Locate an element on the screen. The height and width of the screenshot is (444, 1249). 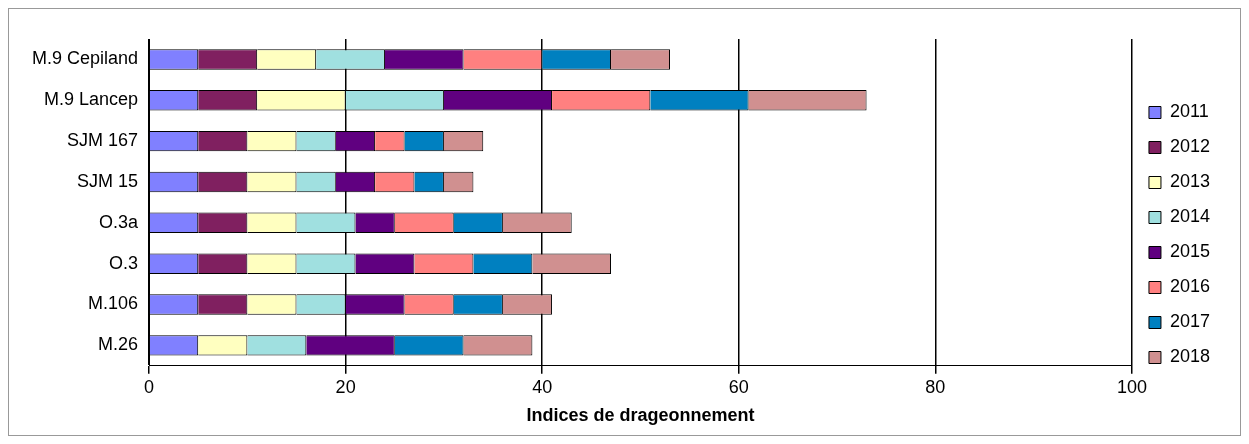
x-tick-label: 100 is located at coordinates (1131, 386).